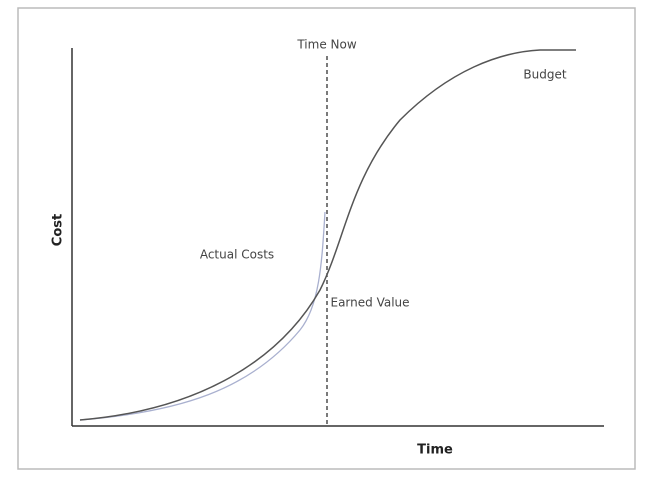 This screenshot has height=477, width=646. I want to click on y-axis-label: Cost, so click(58, 230).